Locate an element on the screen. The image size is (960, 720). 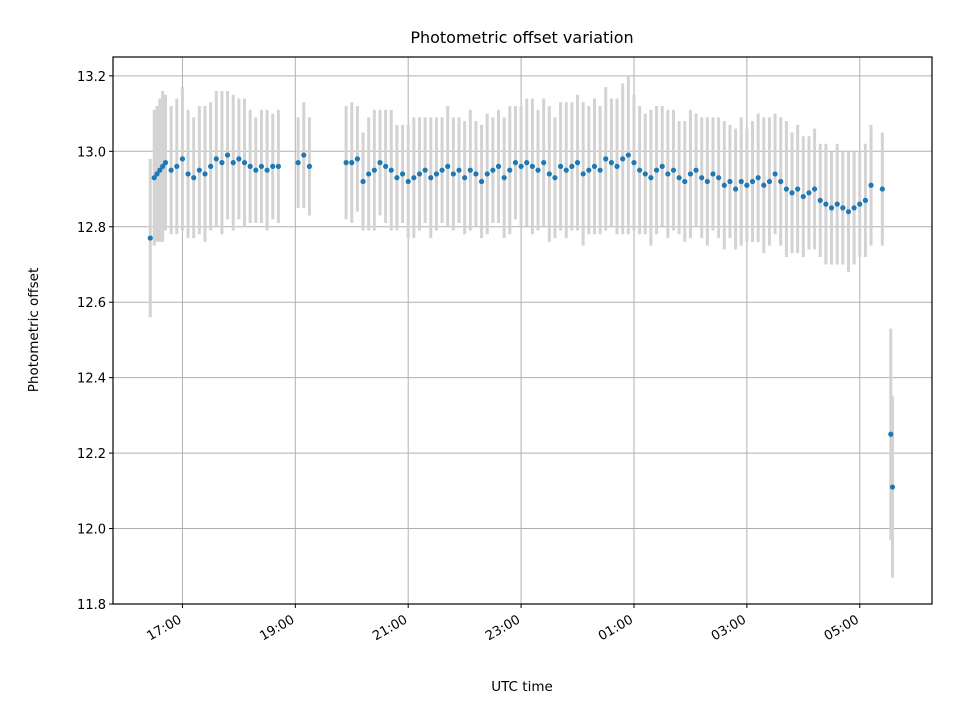
x-tick-label: 21:00 is located at coordinates (390, 628).